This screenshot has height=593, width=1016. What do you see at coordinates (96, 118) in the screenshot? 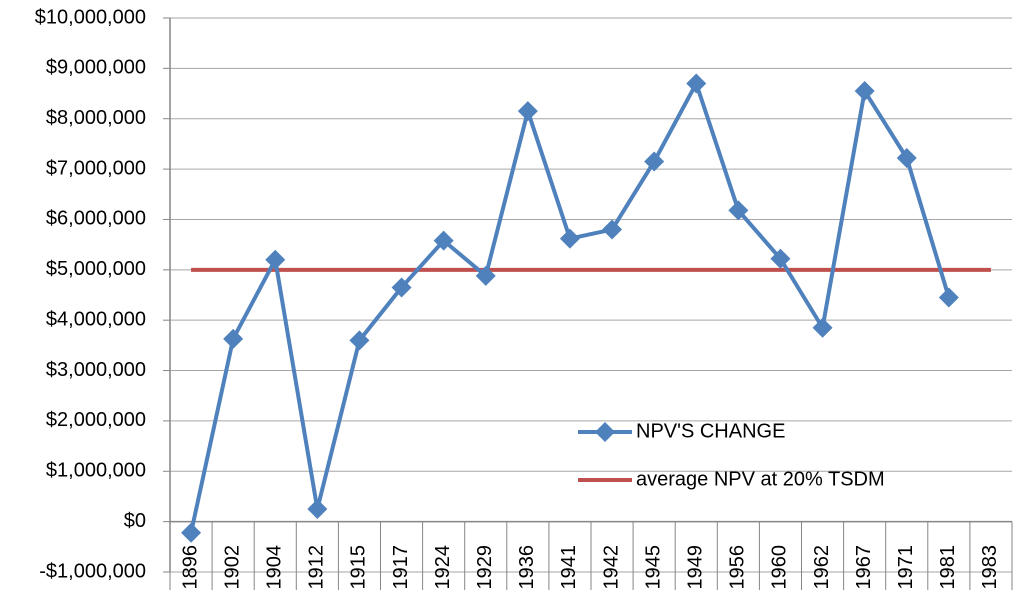
I see `y-tick-label: $8,000,000` at bounding box center [96, 118].